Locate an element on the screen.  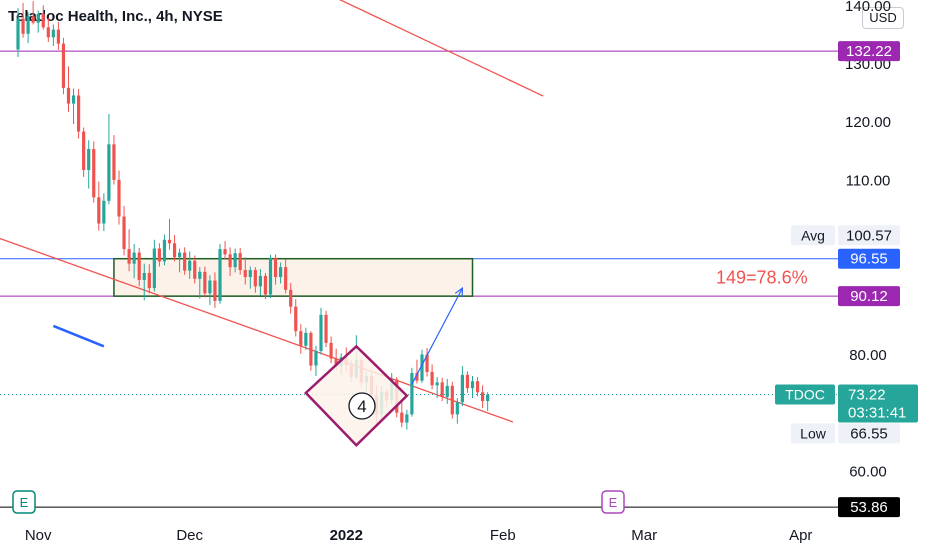
level-price-label-text: 53.86 is located at coordinates (869, 507).